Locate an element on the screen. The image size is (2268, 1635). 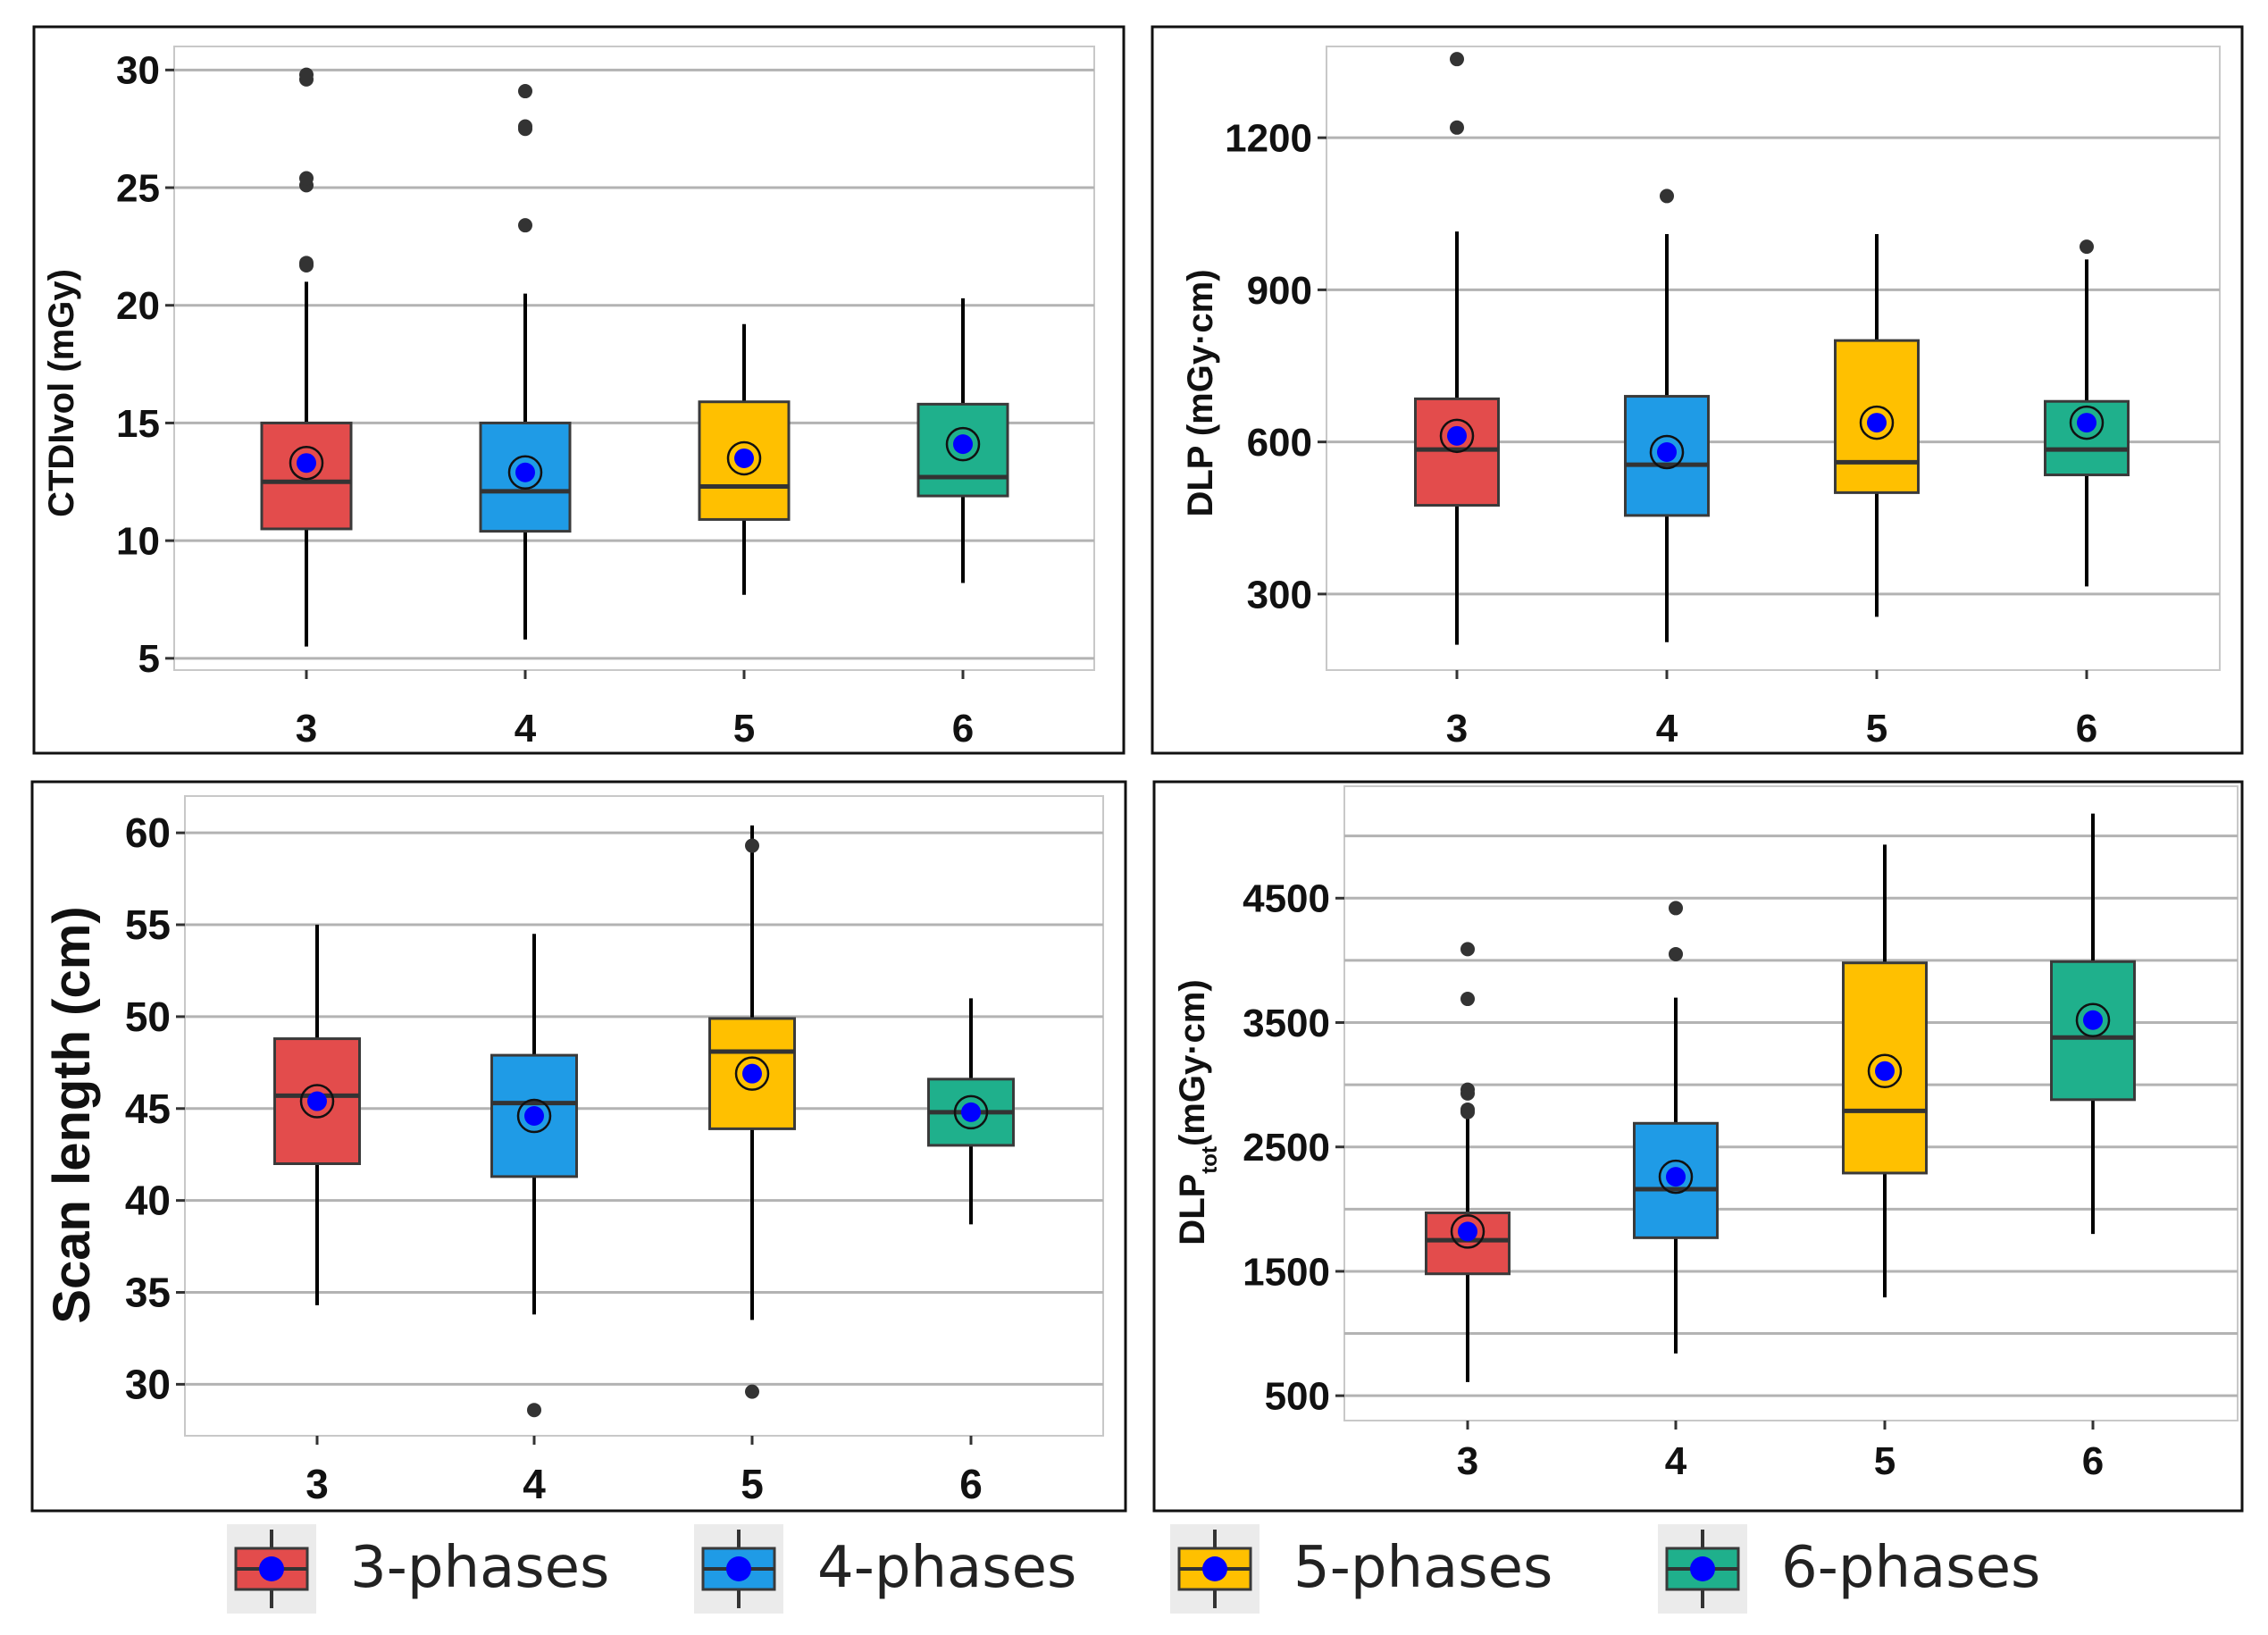
legend-label: 3-phases is located at coordinates (479, 1568).